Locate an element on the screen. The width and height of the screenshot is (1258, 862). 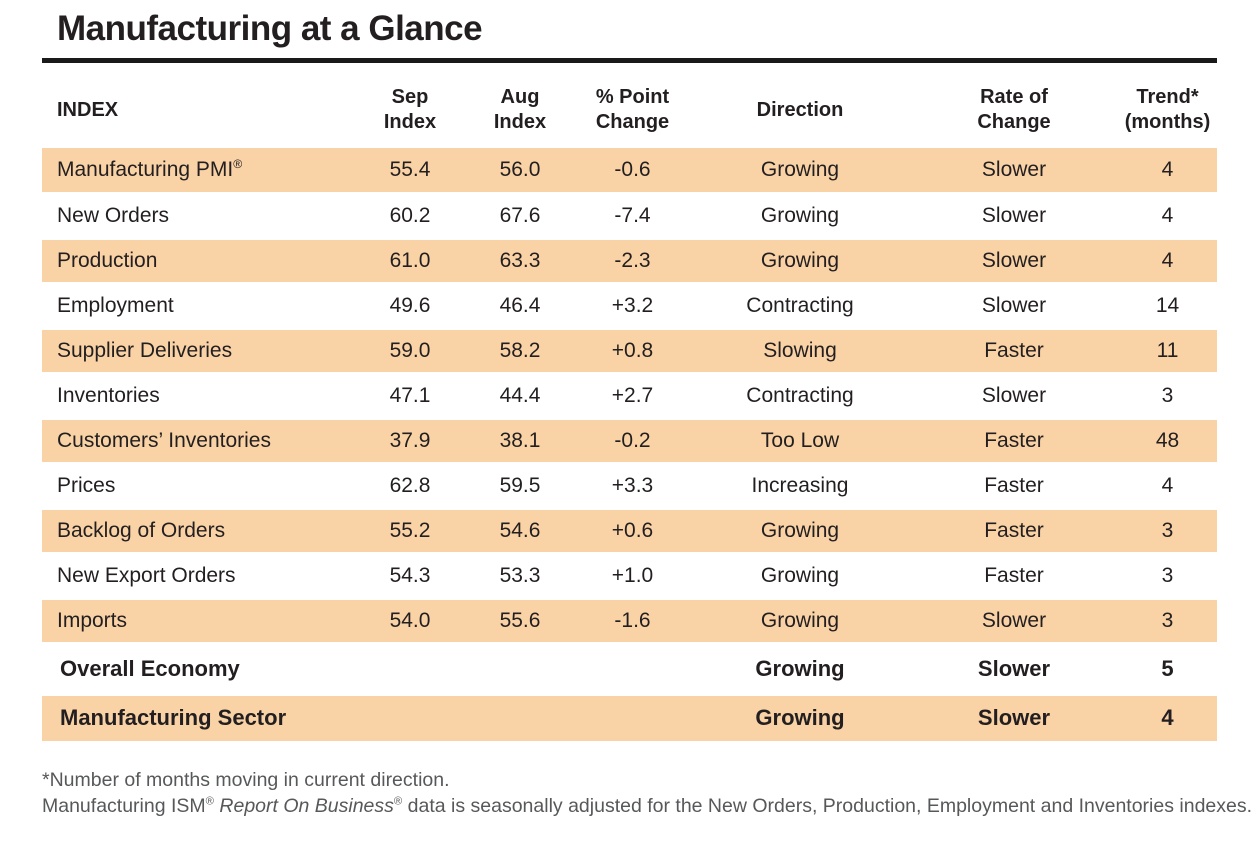
column-header-rate-of-change: Rate of Change is located at coordinates (1014, 109).